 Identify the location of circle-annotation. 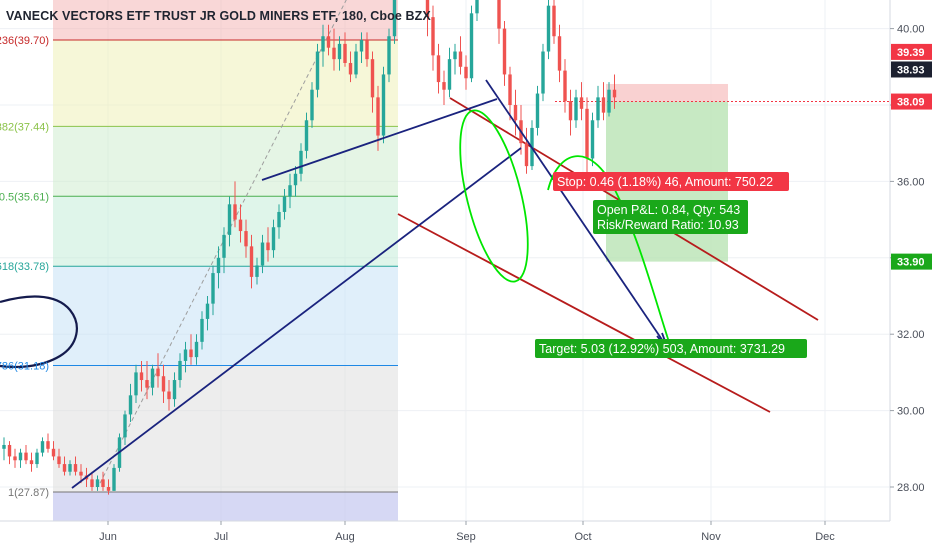
(39, 332).